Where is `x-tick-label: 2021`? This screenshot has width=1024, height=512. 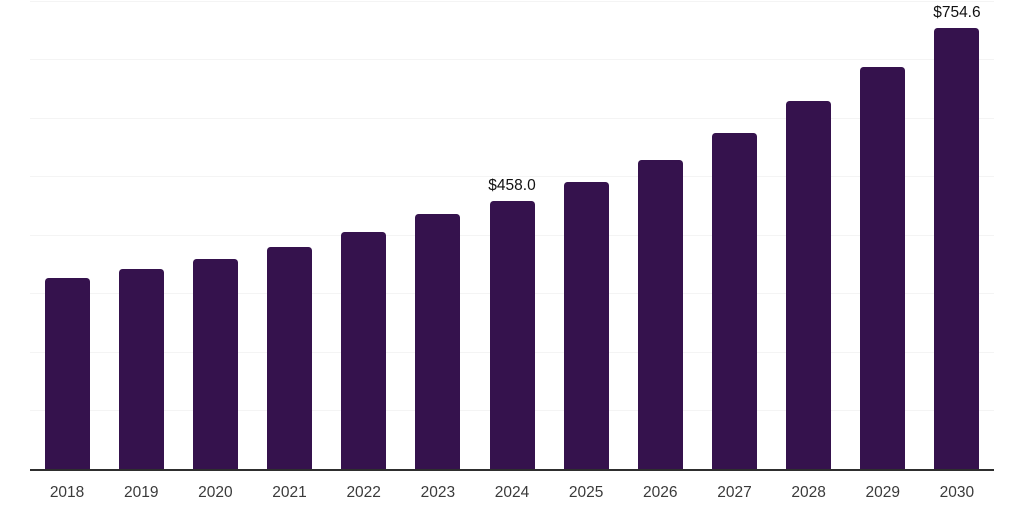 x-tick-label: 2021 is located at coordinates (289, 492).